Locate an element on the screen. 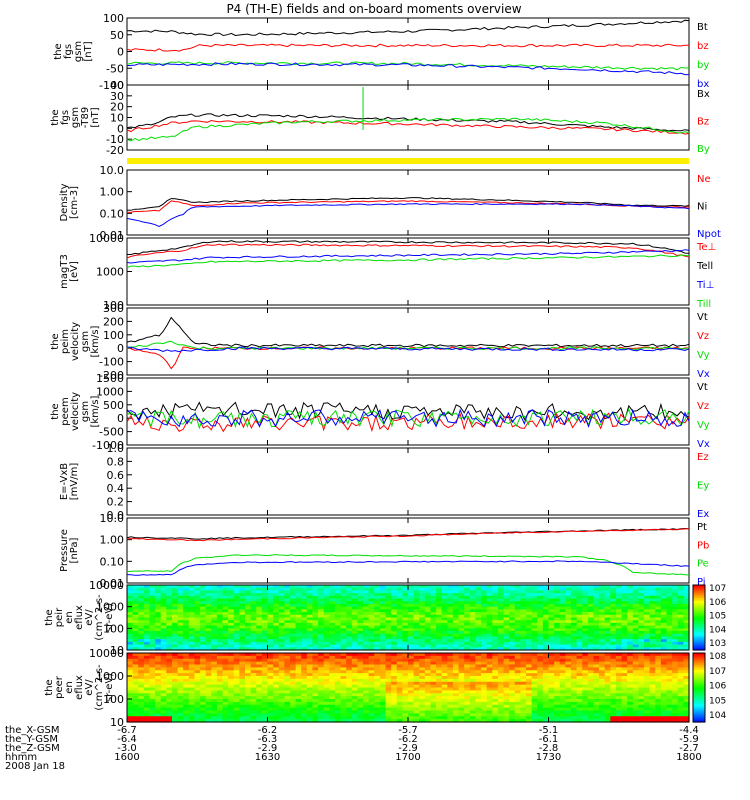 This screenshot has width=750, height=800. y-tick-label: 10 is located at coordinates (117, 650).